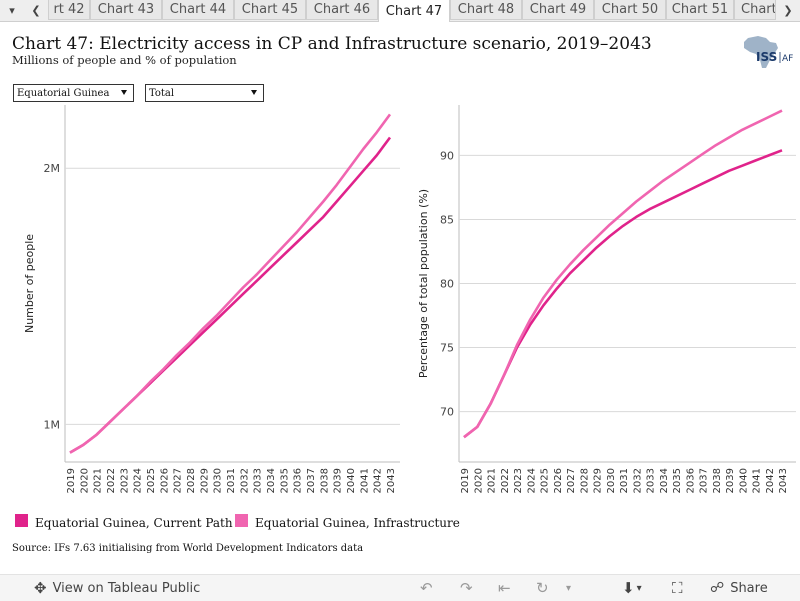  I want to click on people-x-tick-label: 2022, so click(111, 480).